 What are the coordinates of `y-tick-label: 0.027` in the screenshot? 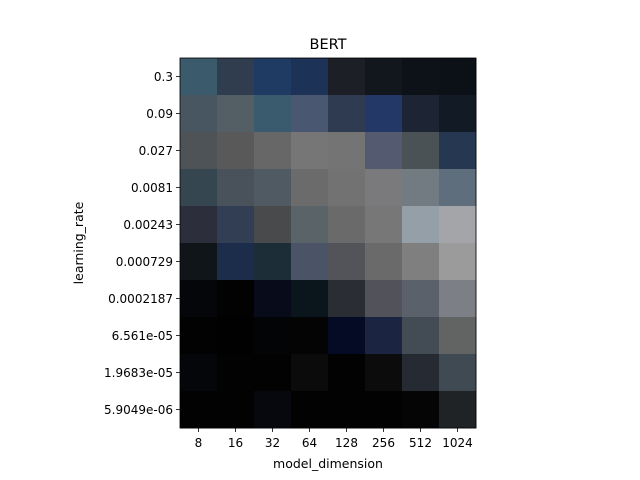 It's located at (156, 151).